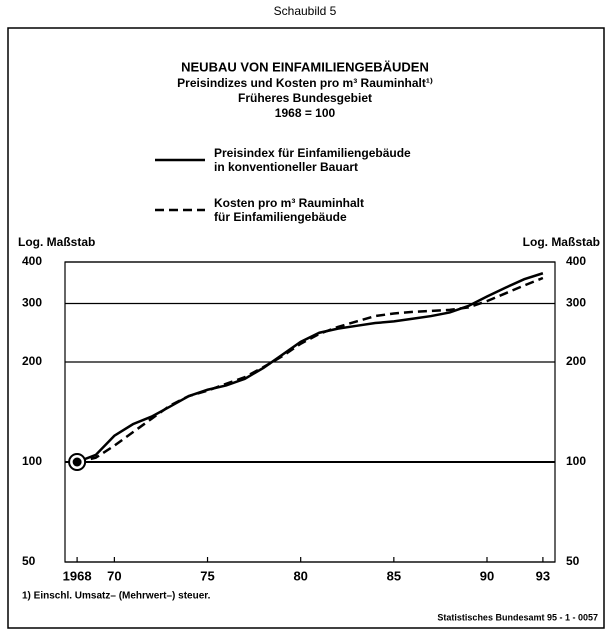  Describe the element at coordinates (77, 462) in the screenshot. I see `start-marker-dot` at that location.